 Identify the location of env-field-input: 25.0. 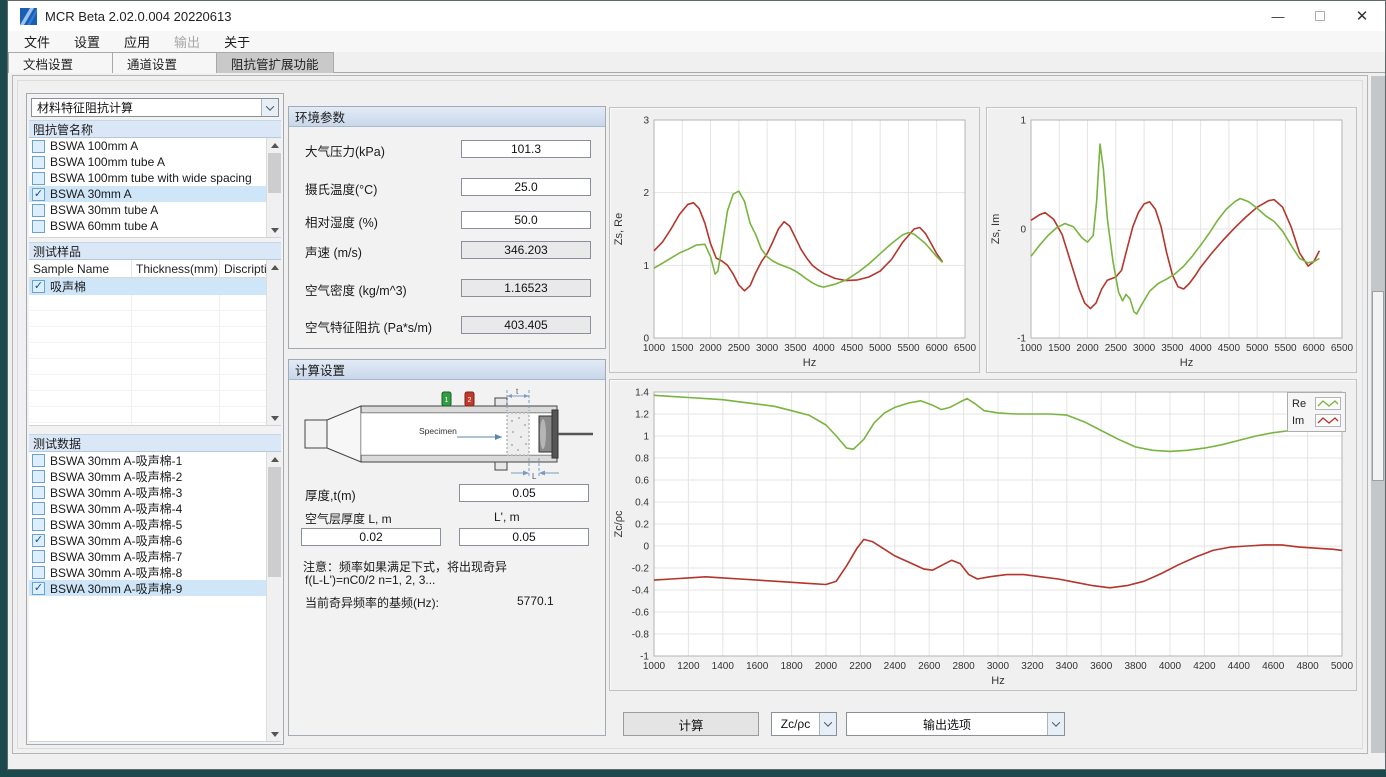
(526, 187).